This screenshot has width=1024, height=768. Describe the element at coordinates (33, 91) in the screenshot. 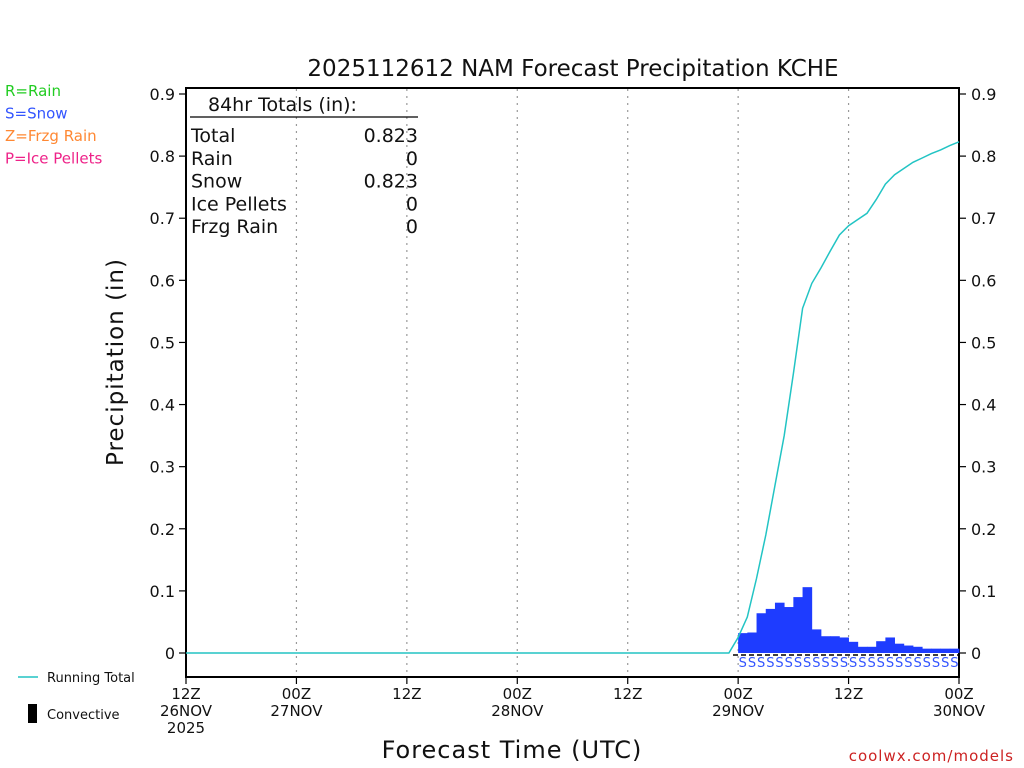

I see `legend-entry: R=Rain` at that location.